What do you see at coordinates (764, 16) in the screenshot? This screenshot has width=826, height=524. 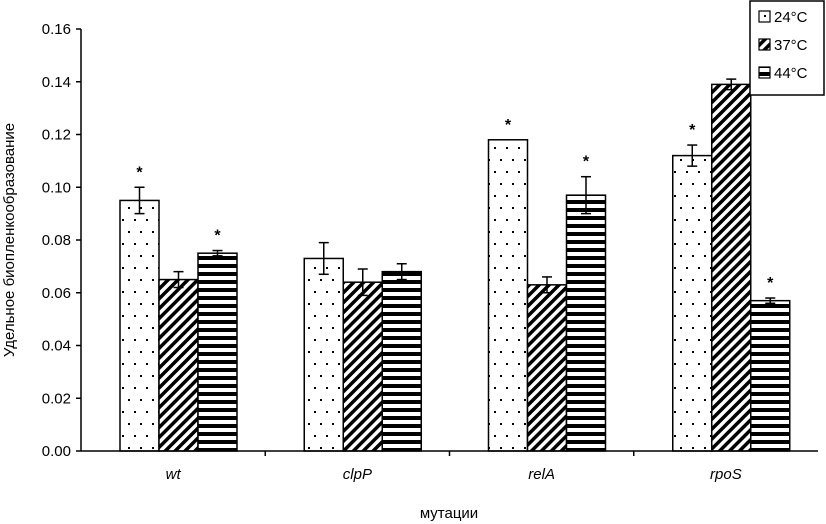 I see `legend-swatch-dots` at bounding box center [764, 16].